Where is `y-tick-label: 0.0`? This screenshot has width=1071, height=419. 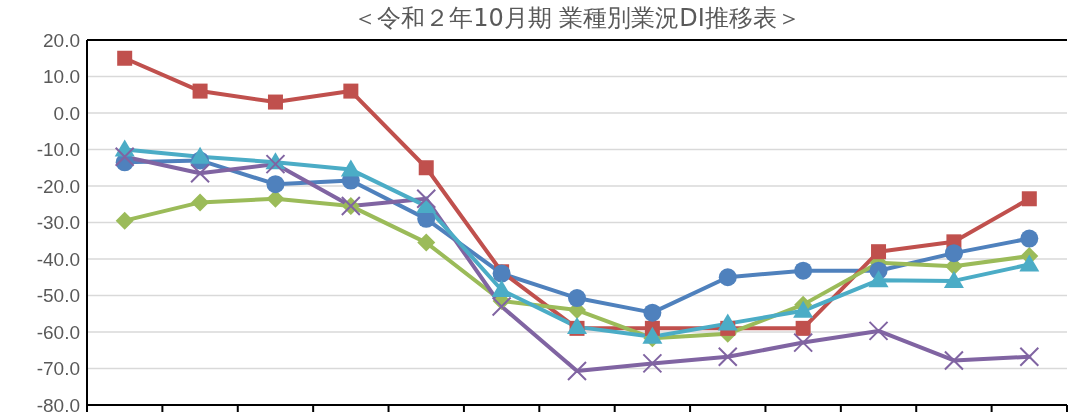 y-tick-label: 0.0 is located at coordinates (66, 113).